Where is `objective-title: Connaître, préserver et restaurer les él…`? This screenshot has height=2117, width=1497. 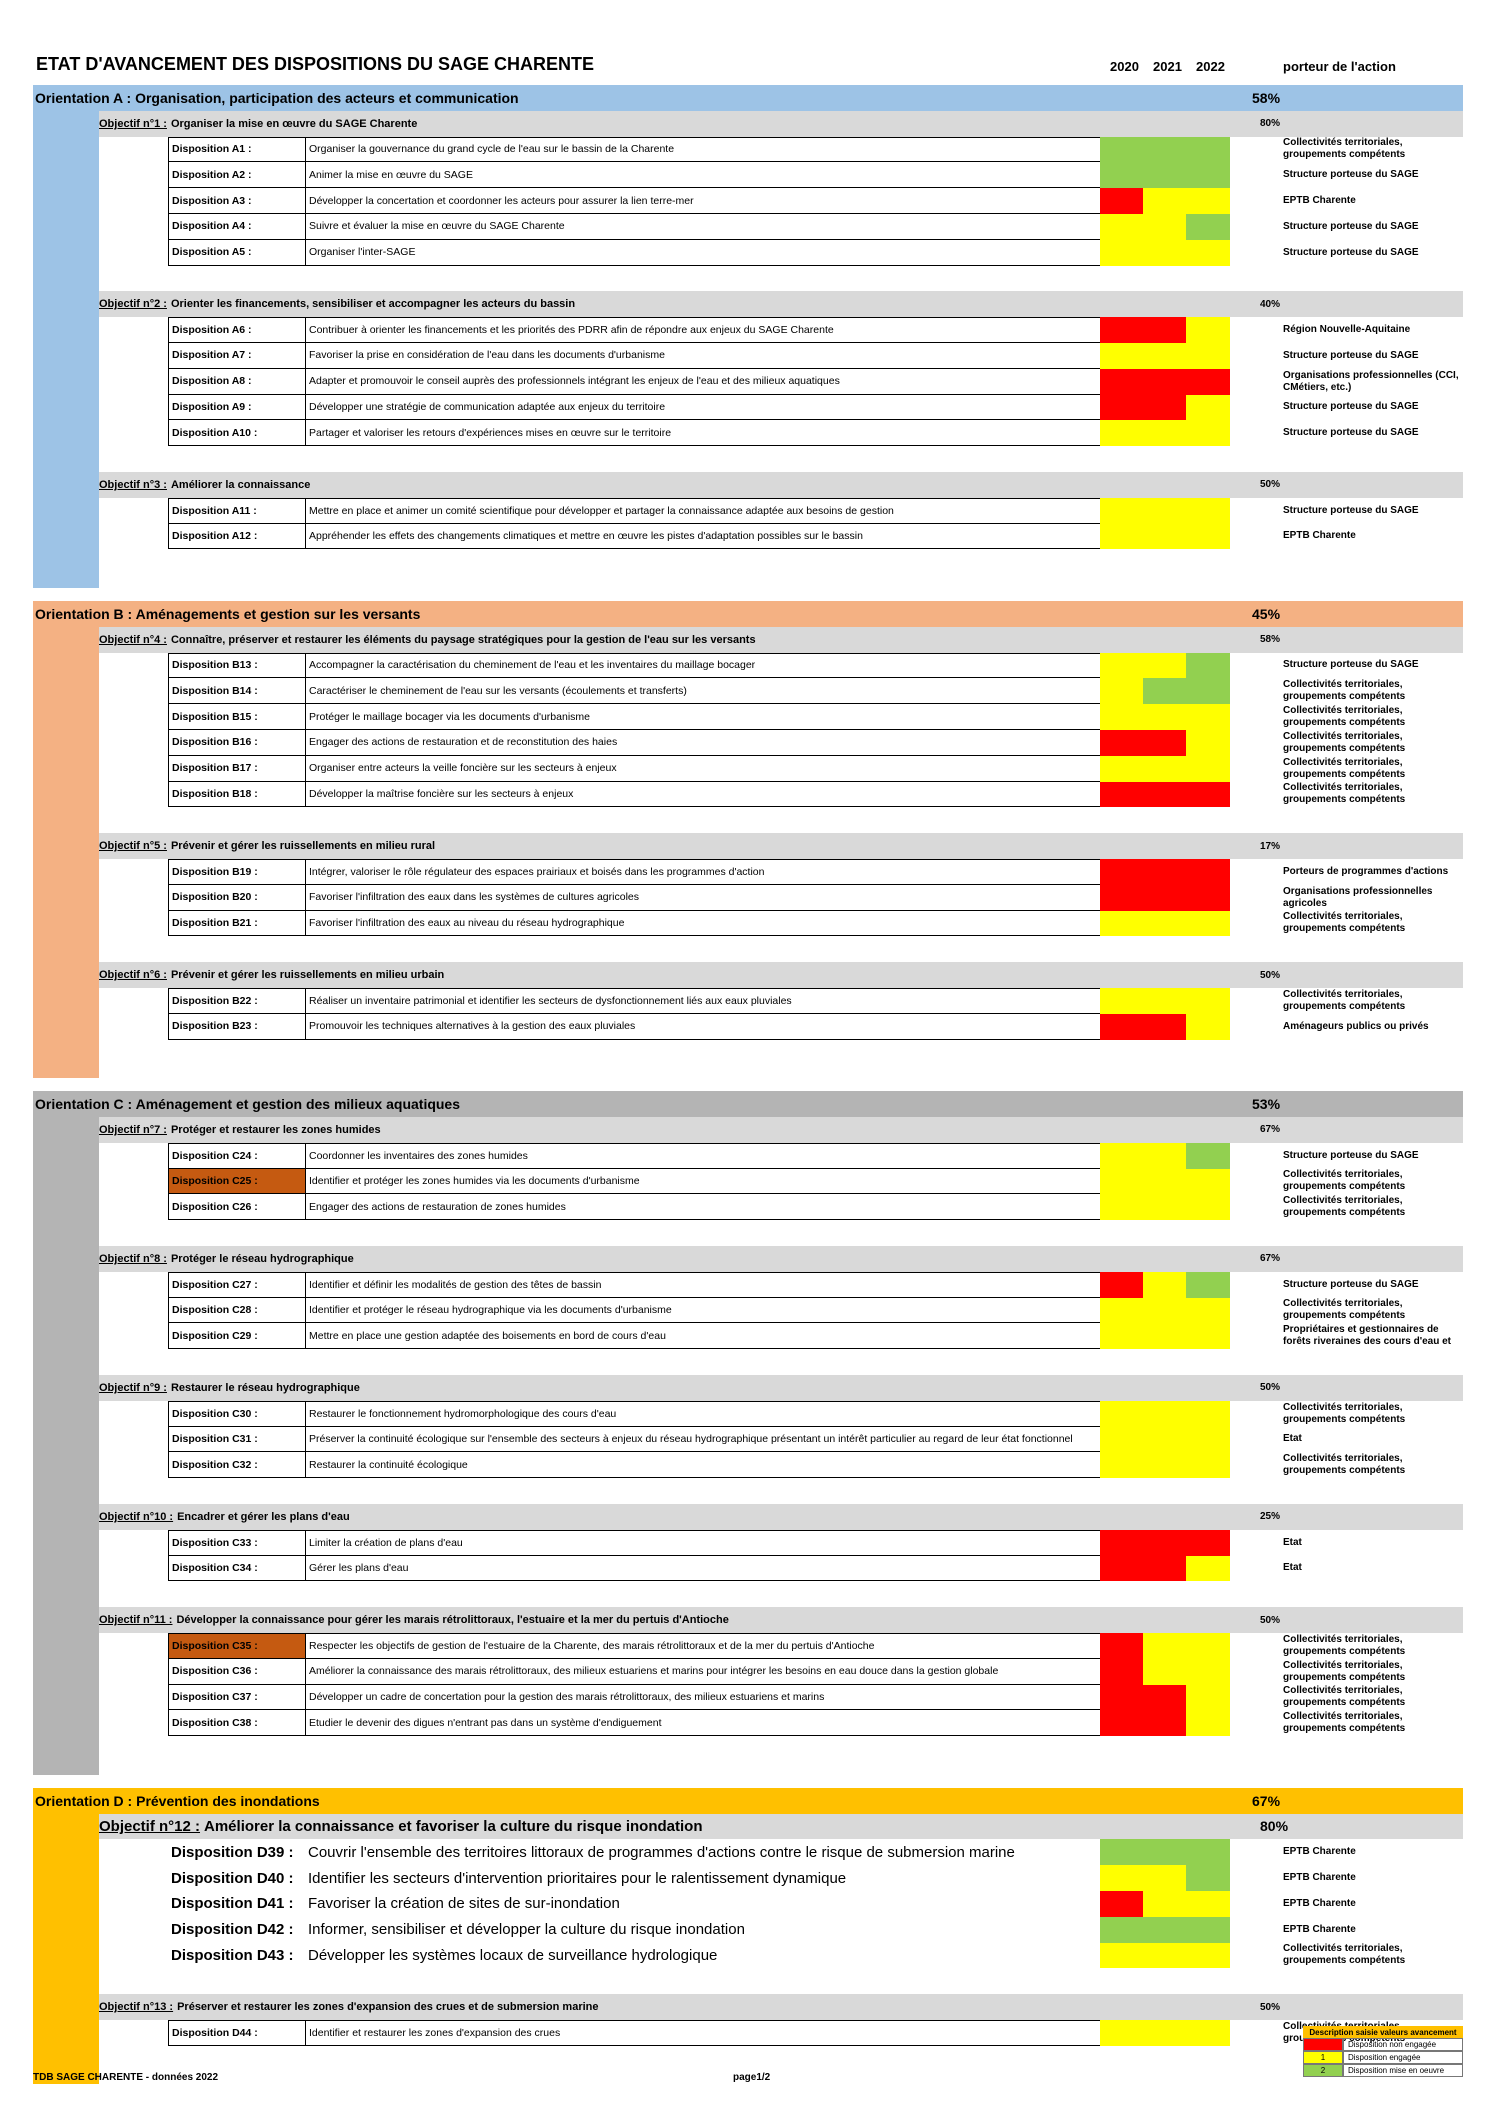
objective-title: Connaître, préserver et restaurer les él… is located at coordinates (463, 639).